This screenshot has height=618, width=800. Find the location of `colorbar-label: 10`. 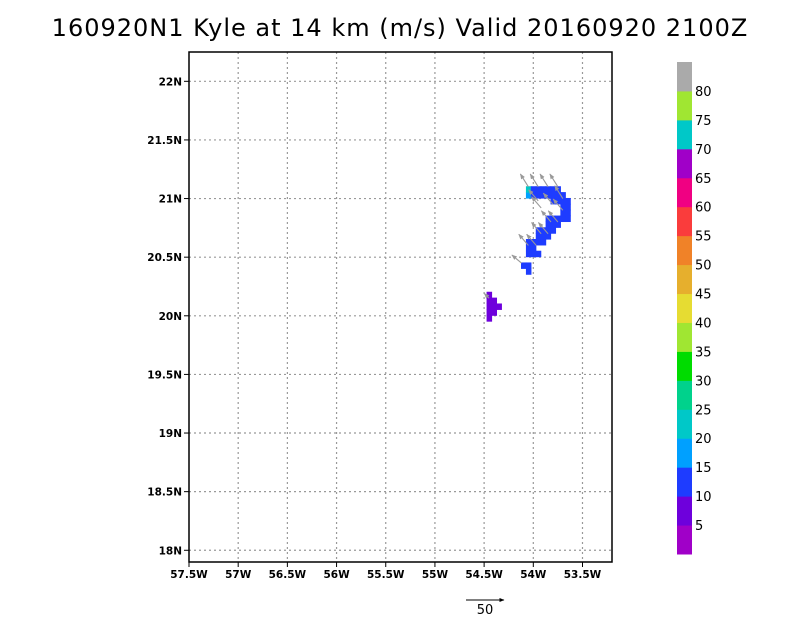

colorbar-label: 10 is located at coordinates (703, 497).